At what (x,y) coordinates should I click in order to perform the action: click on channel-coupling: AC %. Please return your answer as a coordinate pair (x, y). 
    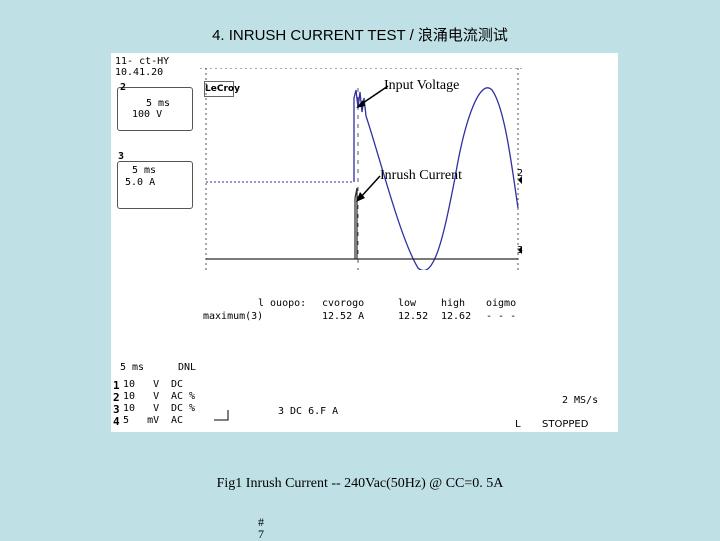
    Looking at the image, I should click on (183, 396).